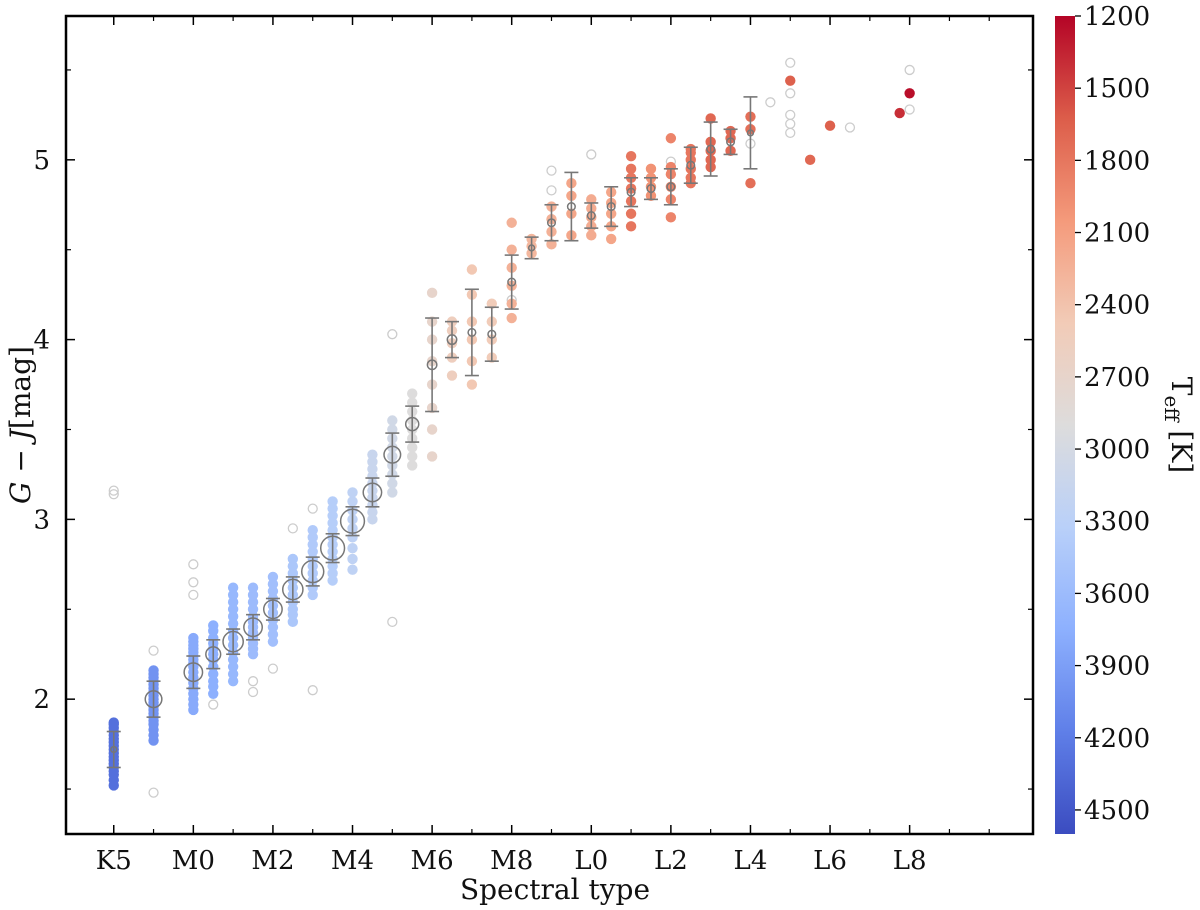  I want to click on x-tick-label: M0, so click(193, 861).